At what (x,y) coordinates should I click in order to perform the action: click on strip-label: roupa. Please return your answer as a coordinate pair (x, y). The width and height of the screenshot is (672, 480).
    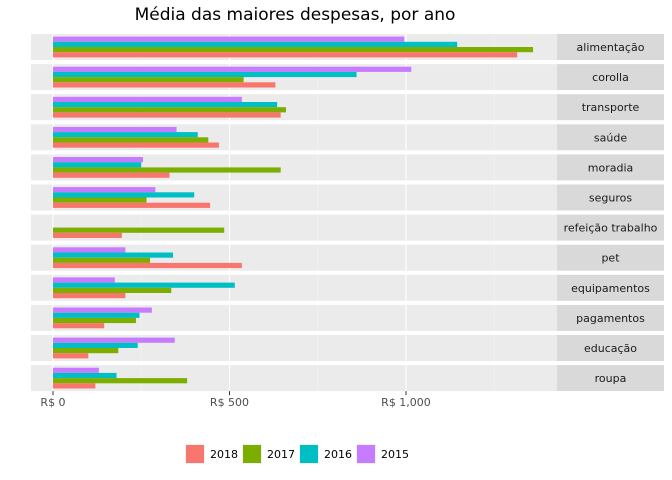
    Looking at the image, I should click on (611, 378).